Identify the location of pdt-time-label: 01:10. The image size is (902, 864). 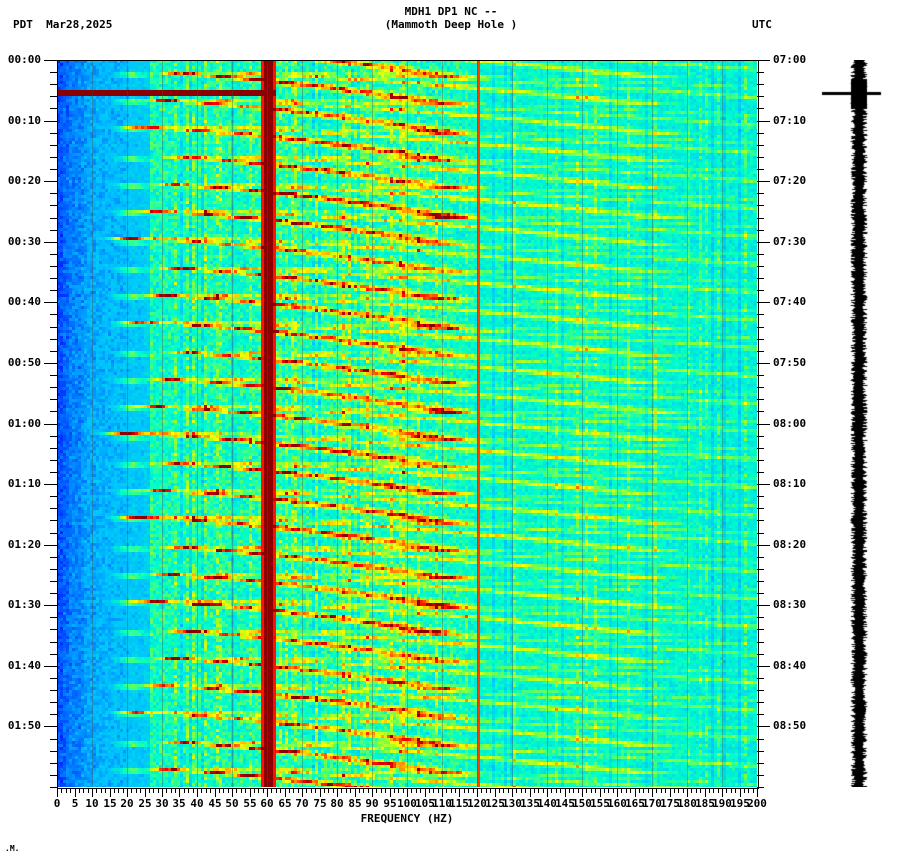
(24, 483).